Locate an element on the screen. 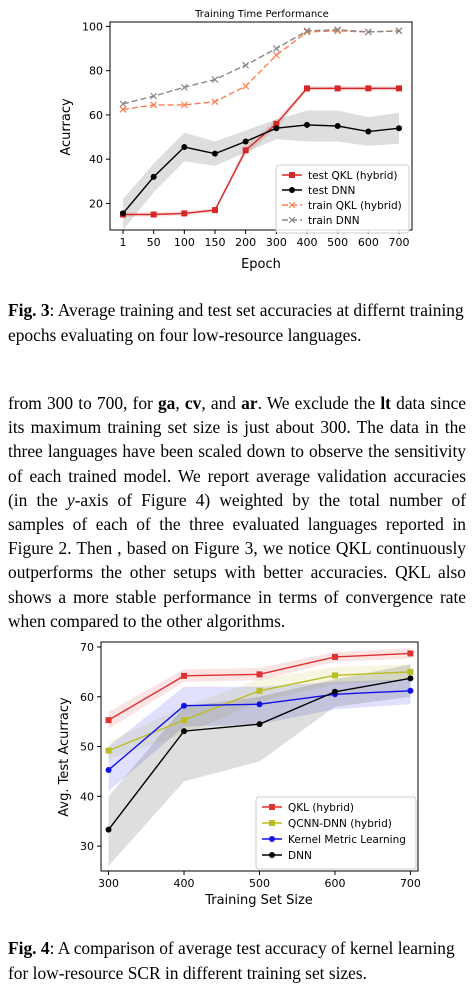 The image size is (474, 991). y-tick-label: 30 is located at coordinates (87, 846).